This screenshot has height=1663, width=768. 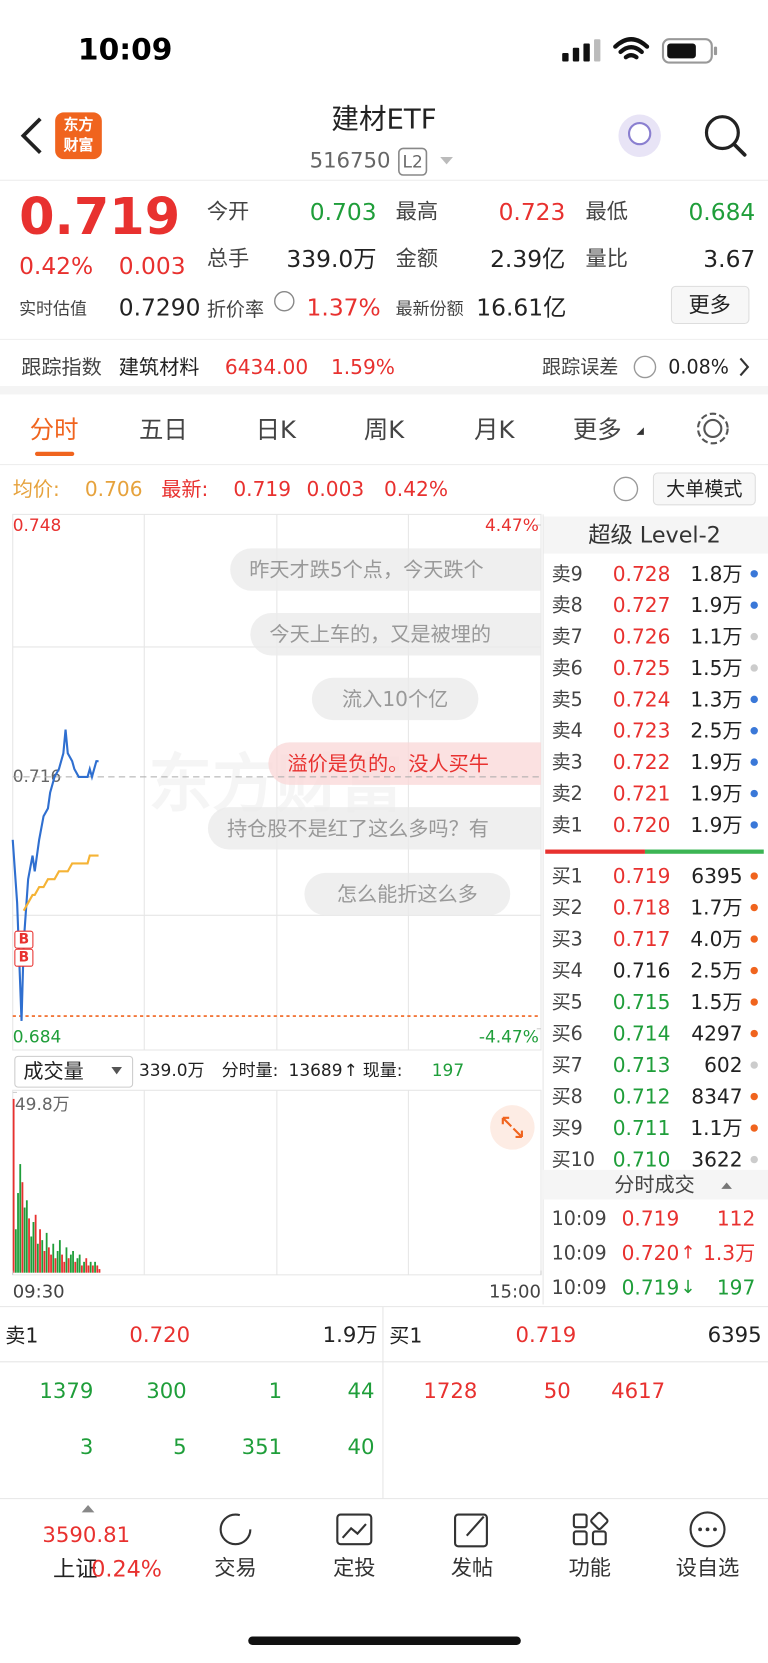 What do you see at coordinates (642, 762) in the screenshot?
I see `book-price: 0.722` at bounding box center [642, 762].